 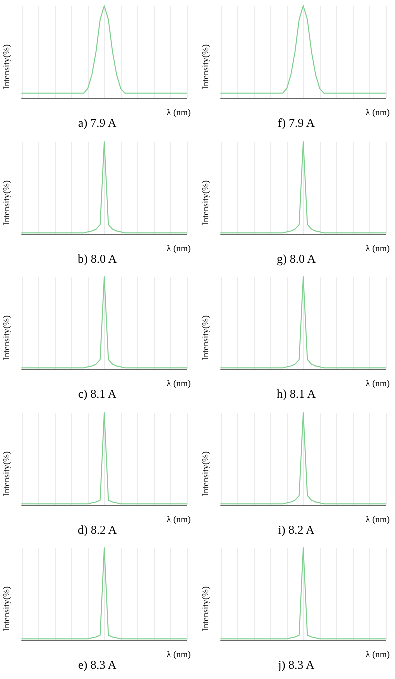 What do you see at coordinates (296, 529) in the screenshot?
I see `text: i) 8.2 A` at bounding box center [296, 529].